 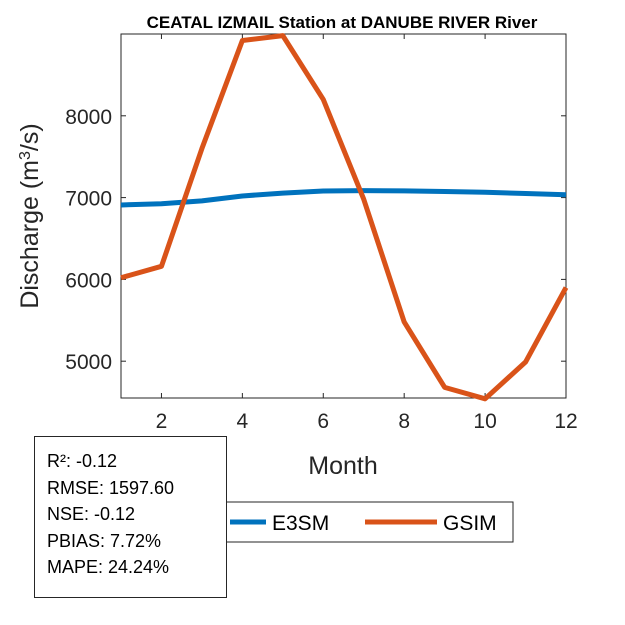 I want to click on series-line-e3sm, so click(x=343, y=198).